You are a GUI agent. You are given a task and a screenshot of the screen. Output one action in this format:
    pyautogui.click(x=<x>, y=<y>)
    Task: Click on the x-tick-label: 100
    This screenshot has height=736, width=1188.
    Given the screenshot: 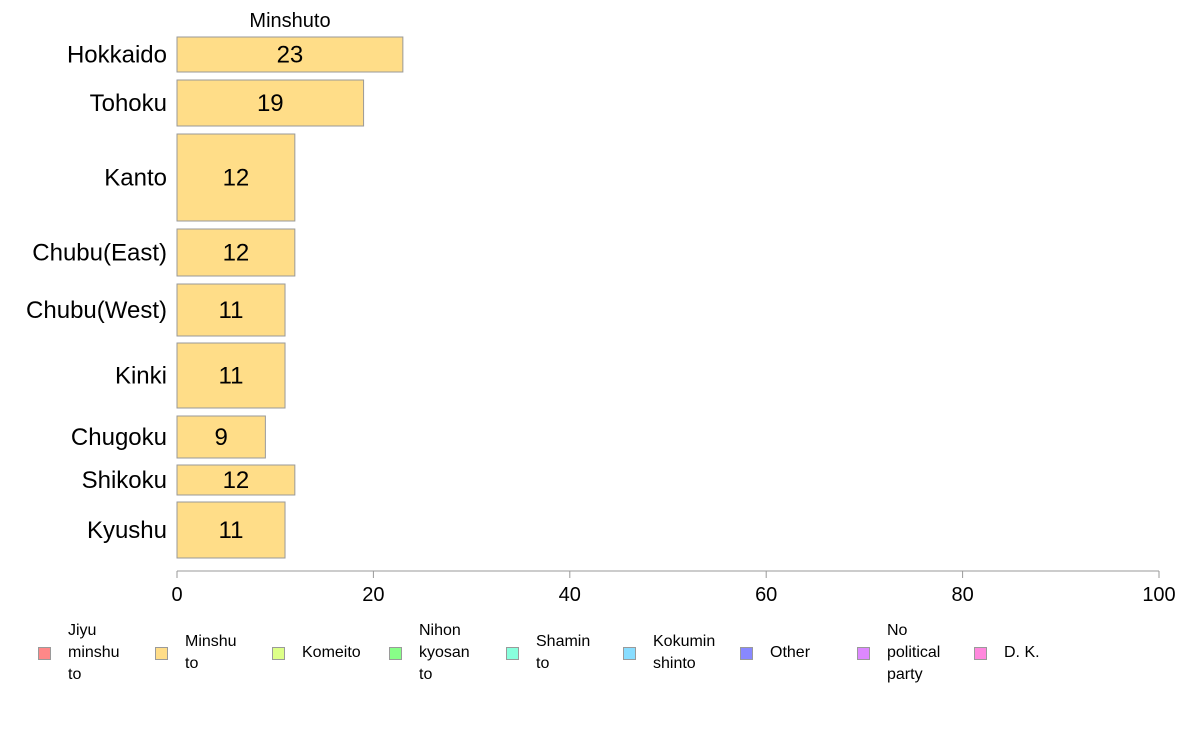 What is the action you would take?
    pyautogui.click(x=1158, y=595)
    